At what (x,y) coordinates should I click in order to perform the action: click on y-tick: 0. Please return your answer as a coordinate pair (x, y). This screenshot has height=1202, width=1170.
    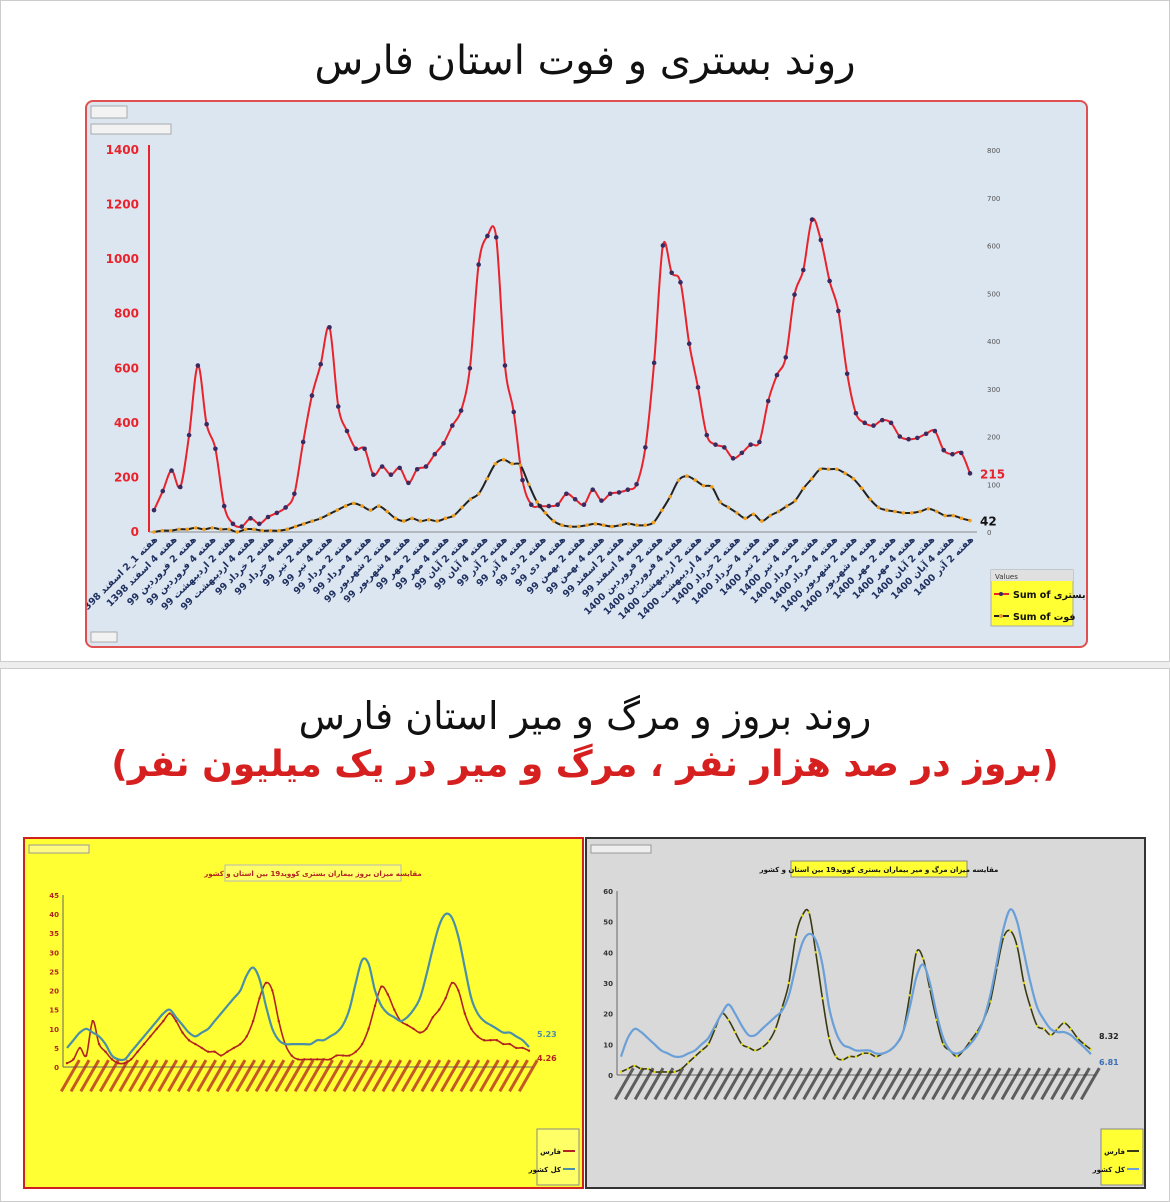
    Looking at the image, I should click on (610, 1076).